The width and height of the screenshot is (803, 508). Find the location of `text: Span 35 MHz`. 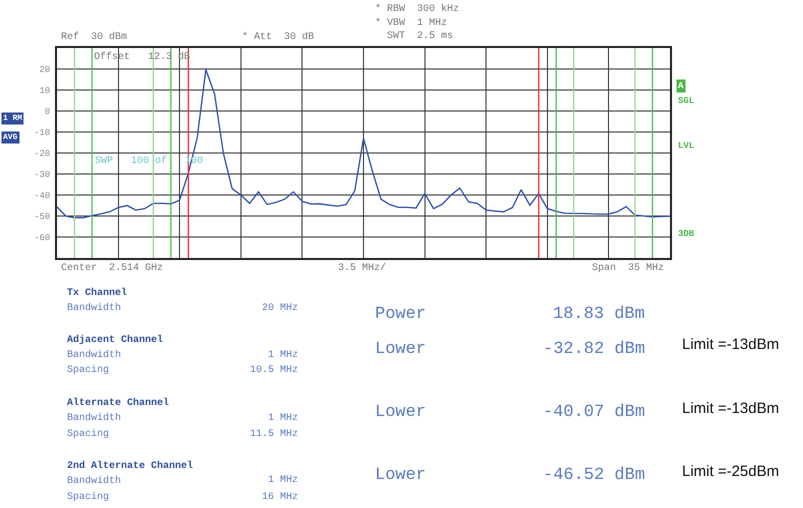

text: Span 35 MHz is located at coordinates (628, 268).